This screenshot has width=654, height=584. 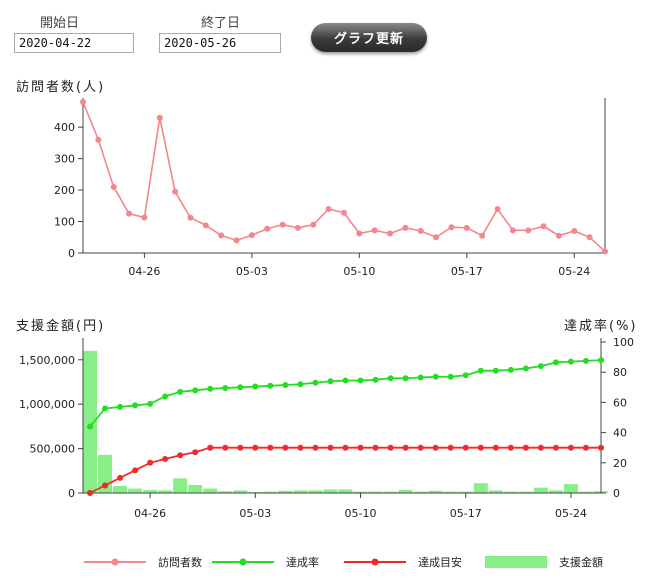 I want to click on legend-label-target: 達成目安, so click(x=440, y=562).